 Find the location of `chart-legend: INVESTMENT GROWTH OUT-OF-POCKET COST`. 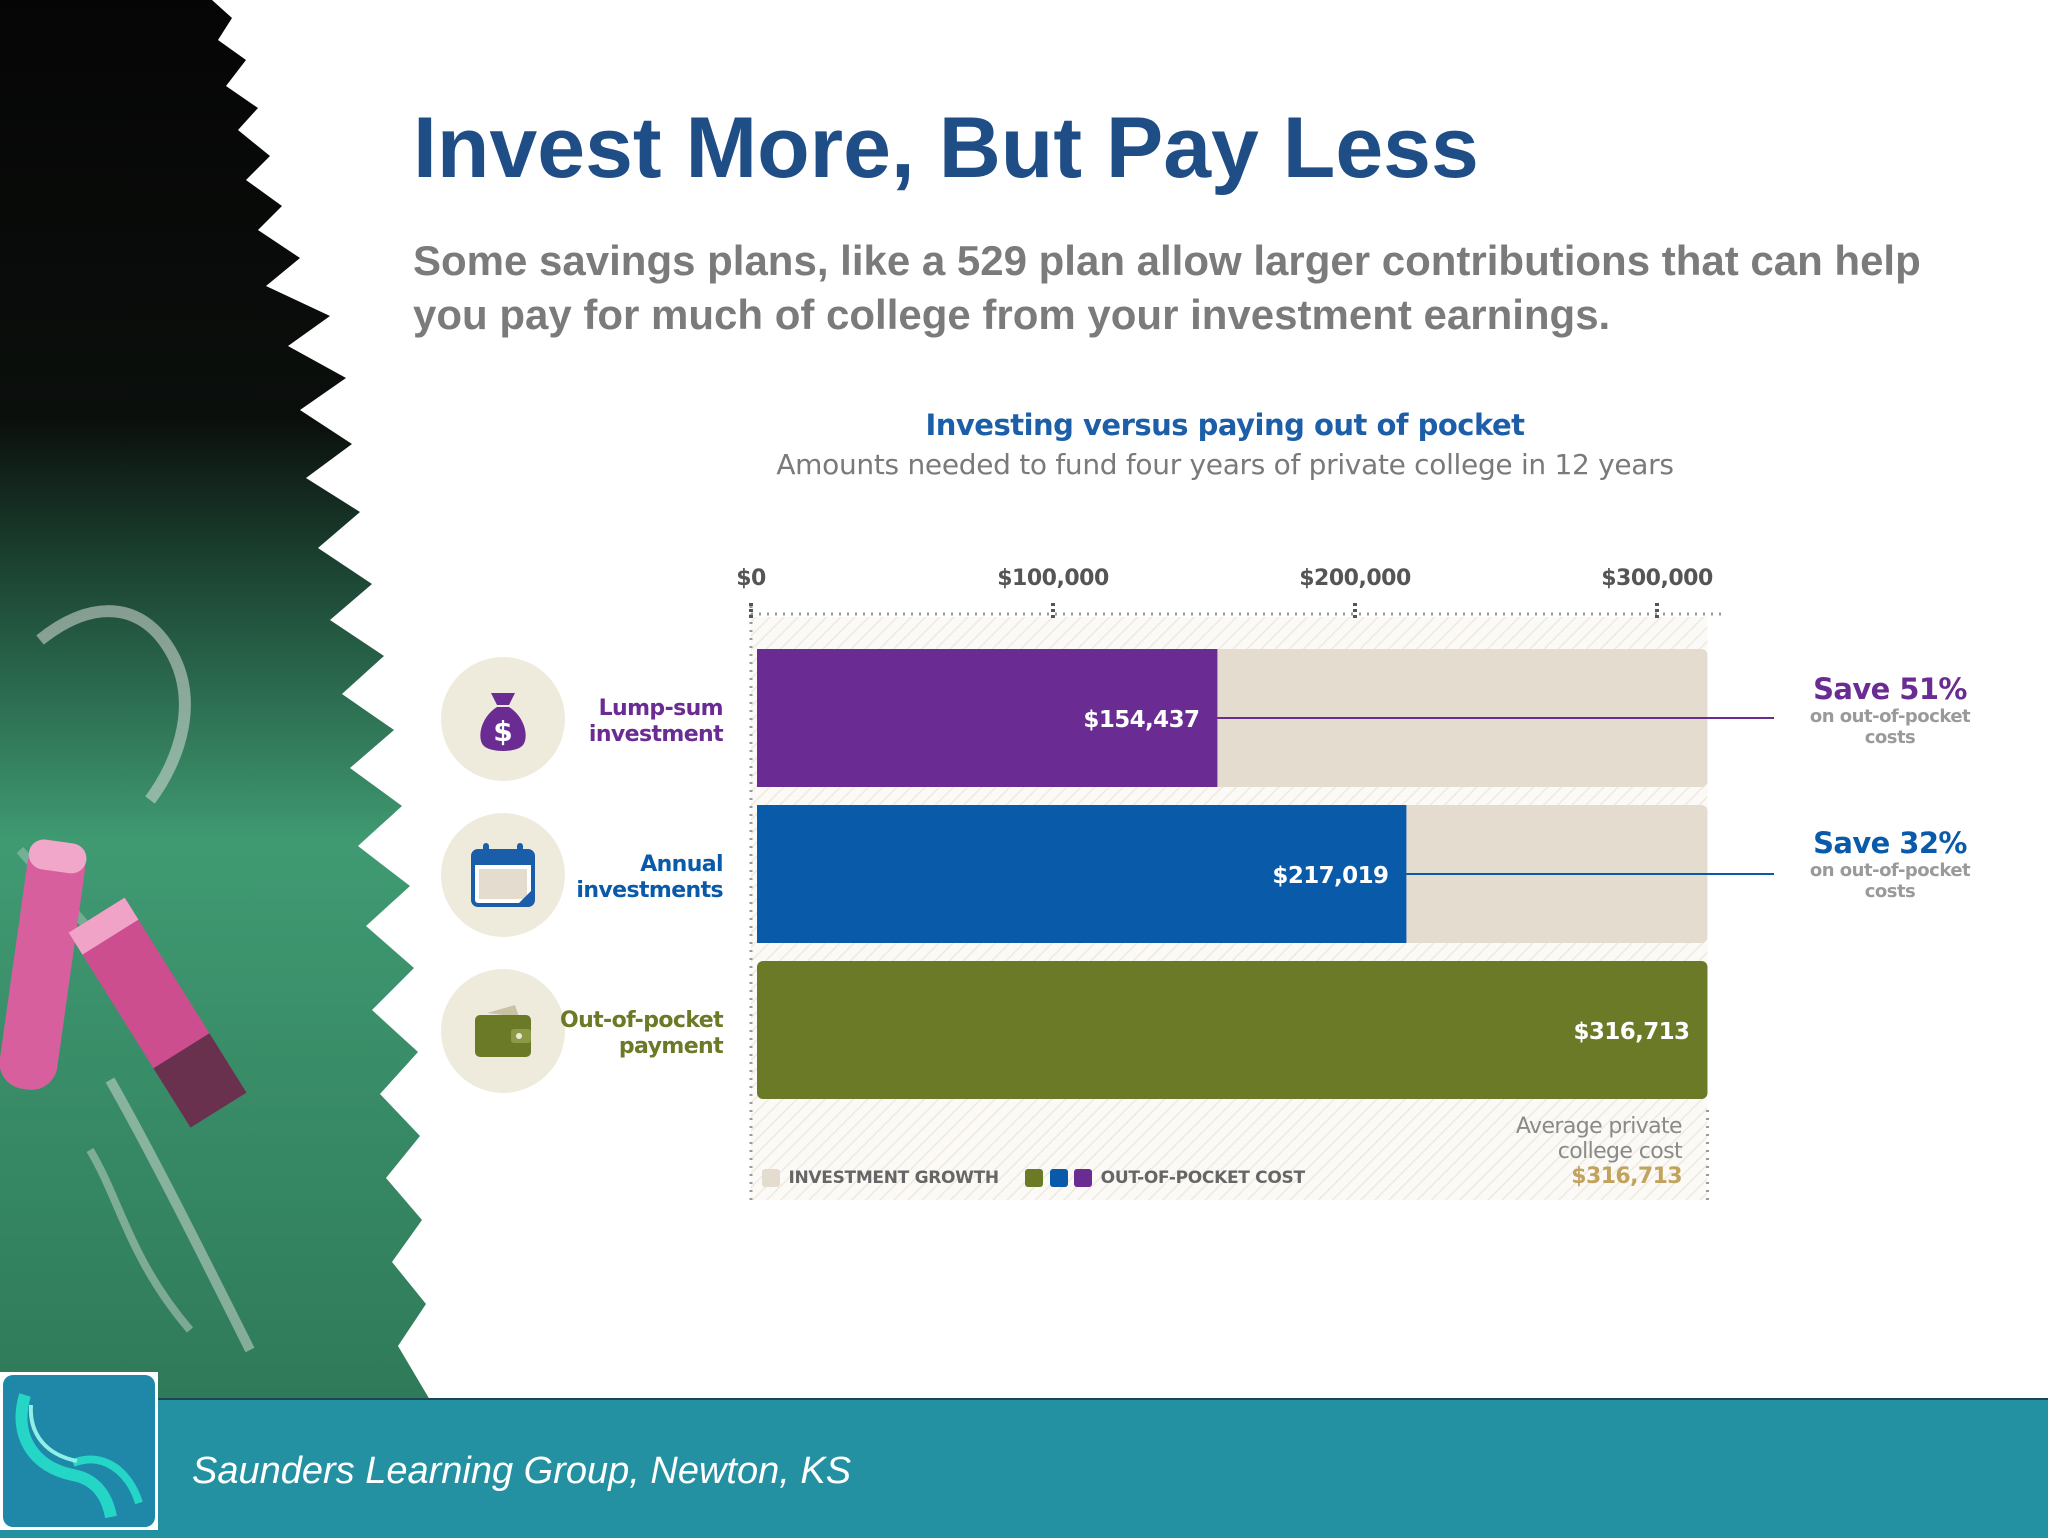

chart-legend: INVESTMENT GROWTH OUT-OF-POCKET COST is located at coordinates (1044, 1180).